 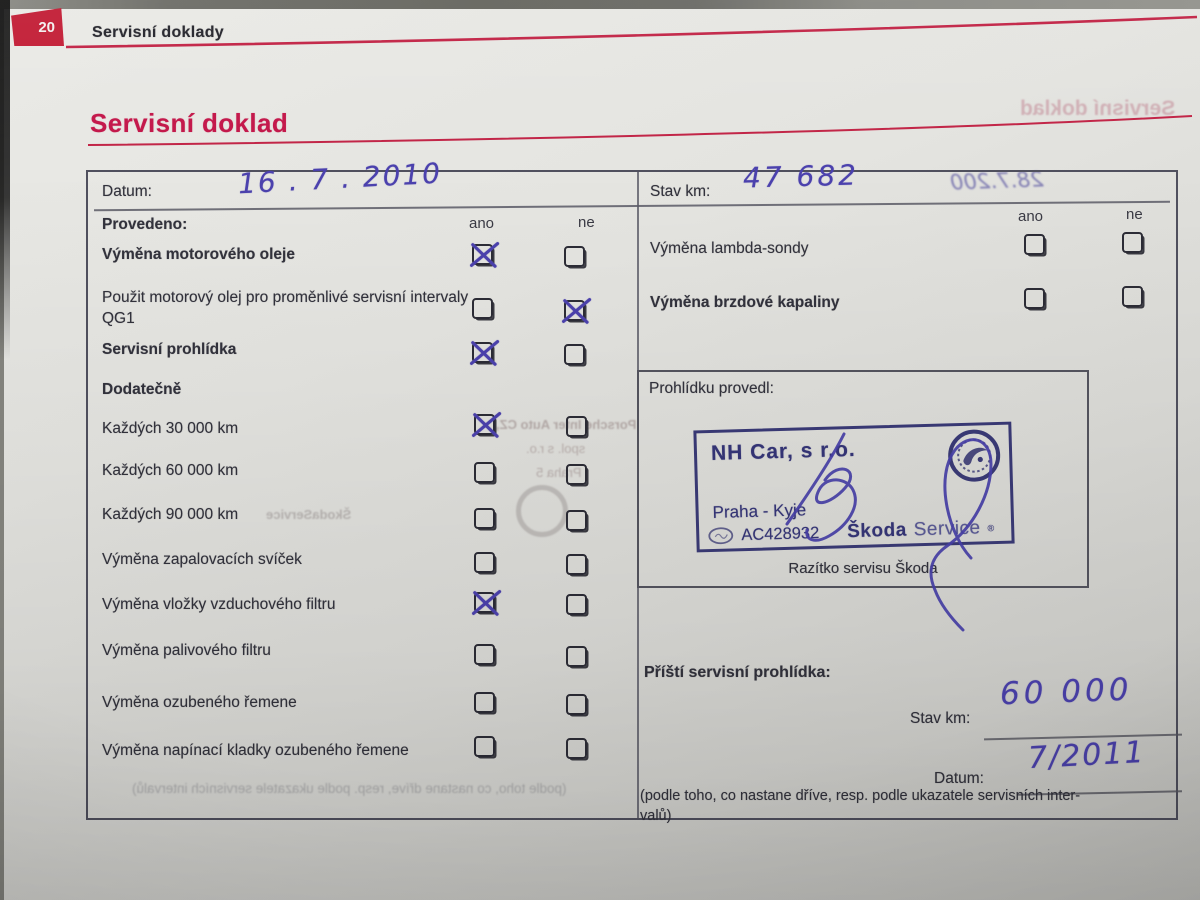 I want to click on chapter-header: Servisní doklady, so click(x=158, y=32).